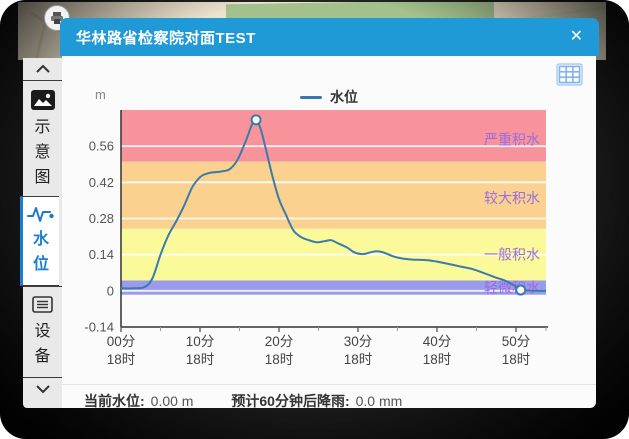 This screenshot has width=629, height=439. Describe the element at coordinates (358, 341) in the screenshot. I see `x-axis-tick-minute: 30分` at that location.